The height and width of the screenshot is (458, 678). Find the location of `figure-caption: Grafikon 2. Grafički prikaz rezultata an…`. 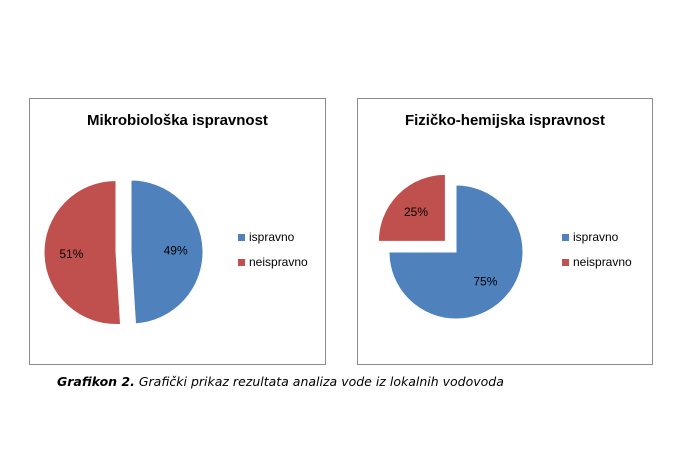

figure-caption: Grafikon 2. Grafički prikaz rezultata an… is located at coordinates (280, 381).